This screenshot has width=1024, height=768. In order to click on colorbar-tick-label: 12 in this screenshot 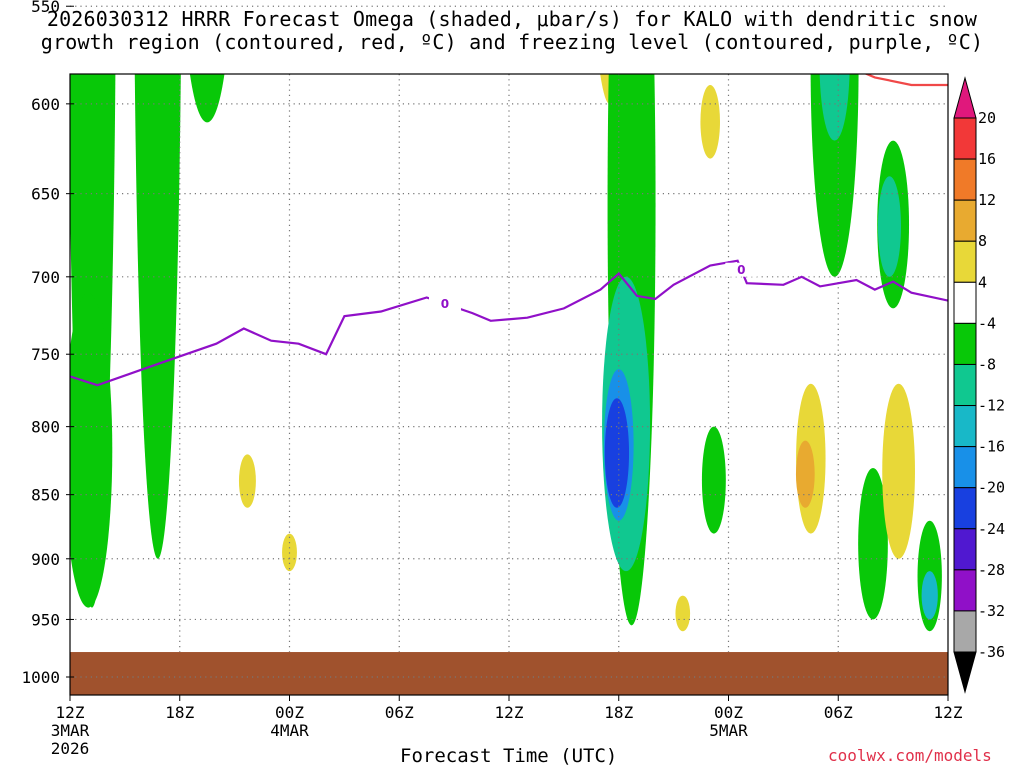, I will do `click(987, 200)`.